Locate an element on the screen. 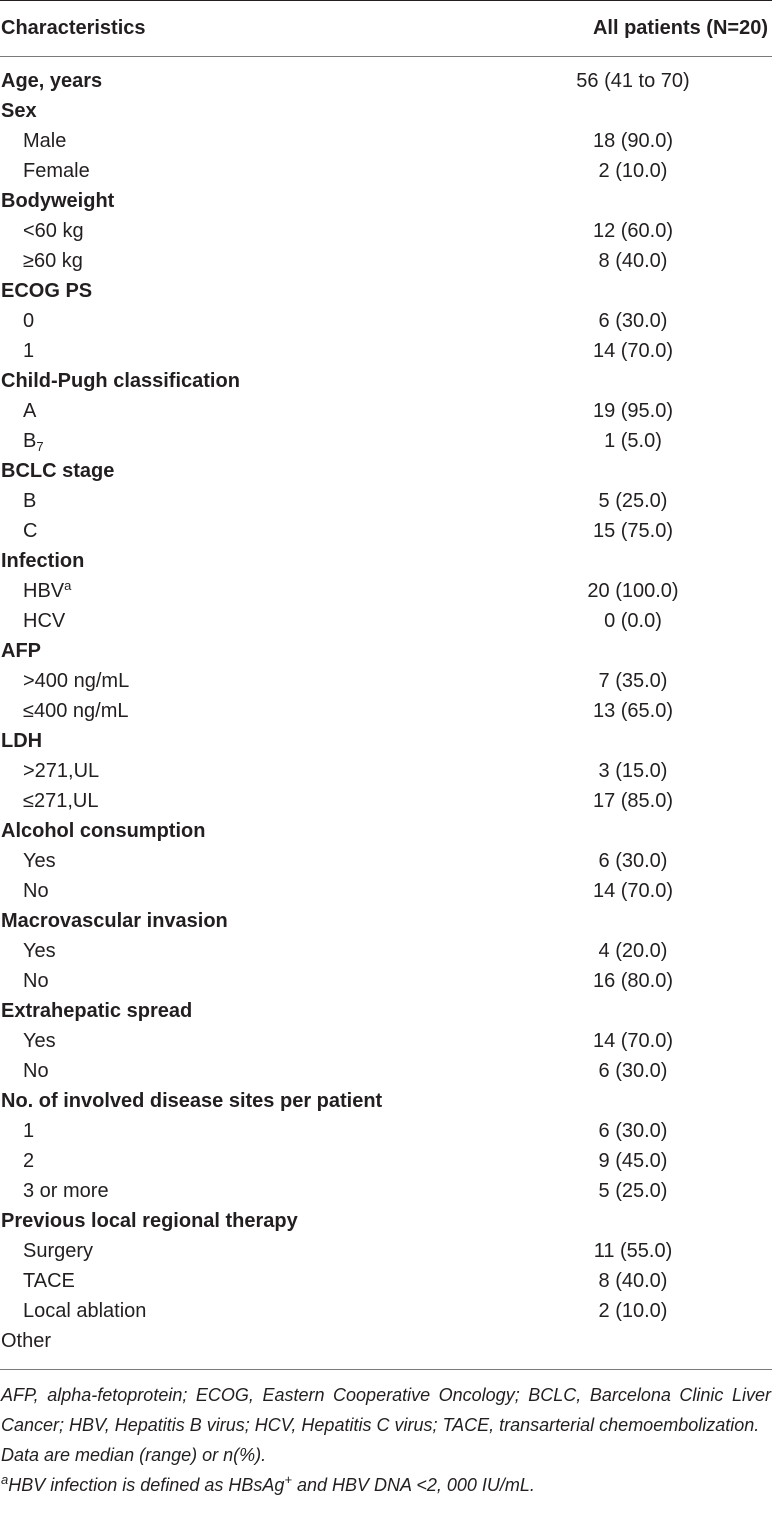  row-label: HCV is located at coordinates (44, 621).